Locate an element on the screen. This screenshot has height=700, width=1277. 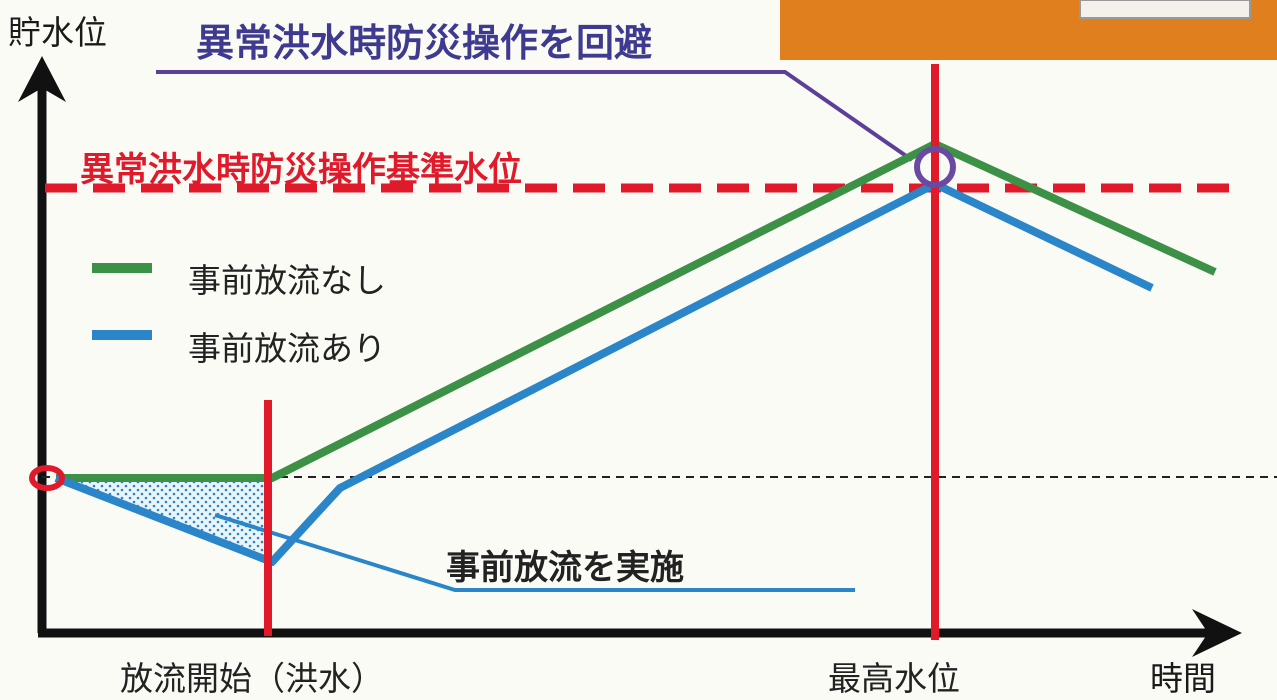
x-marker-start-label: 放流開始（洪水） is located at coordinates (252, 678).